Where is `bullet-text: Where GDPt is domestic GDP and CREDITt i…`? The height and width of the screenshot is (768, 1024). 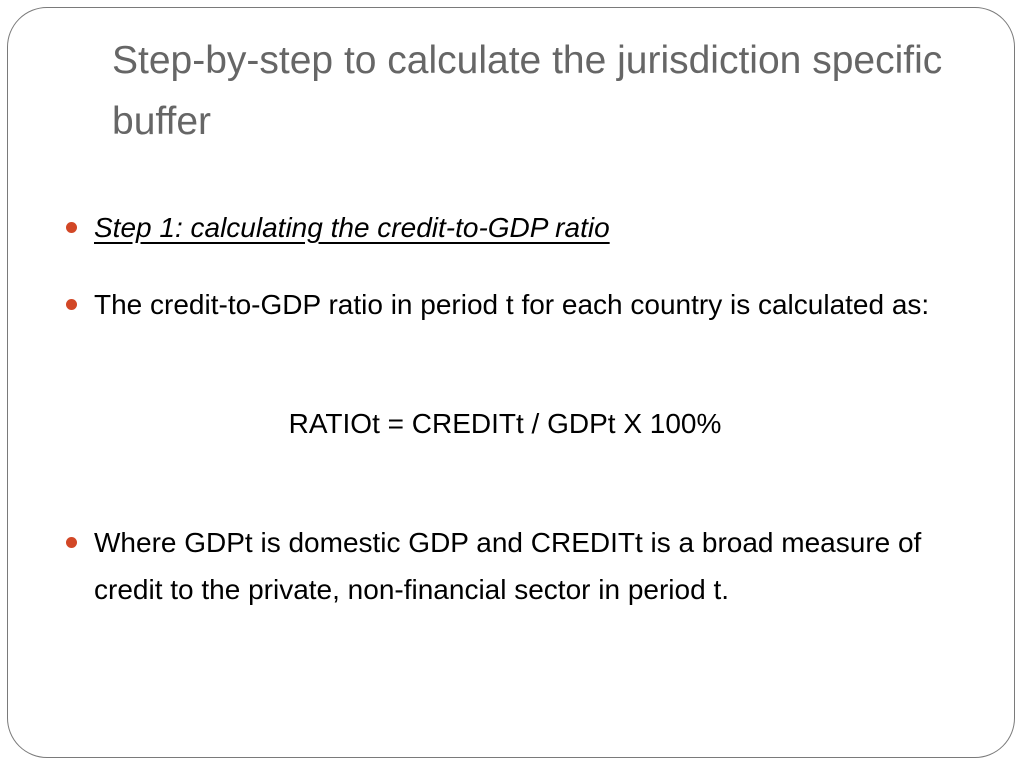 bullet-text: Where GDPt is domestic GDP and CREDITt i… is located at coordinates (508, 566).